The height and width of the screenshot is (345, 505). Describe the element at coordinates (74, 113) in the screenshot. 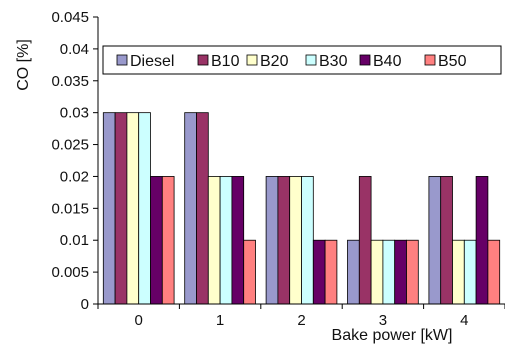

I see `y-tick-label: 0.03` at that location.